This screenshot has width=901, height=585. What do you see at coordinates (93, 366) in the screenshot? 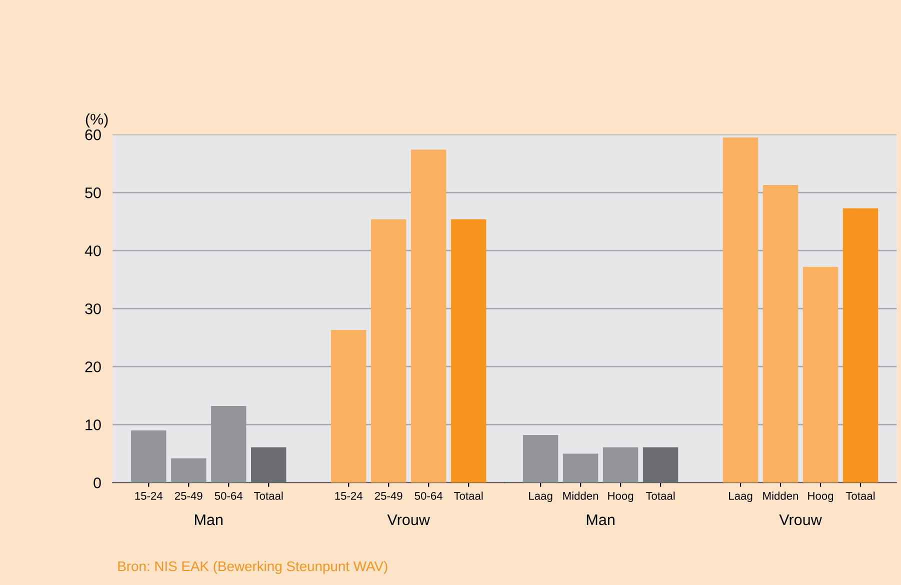
I see `y-tick-label: 20` at bounding box center [93, 366].